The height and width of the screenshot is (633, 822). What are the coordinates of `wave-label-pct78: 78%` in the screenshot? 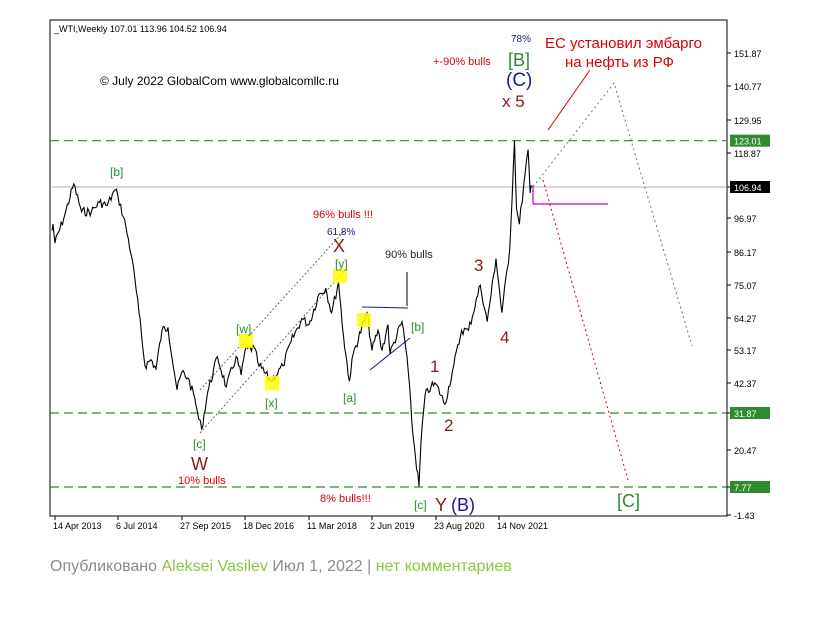 It's located at (521, 39).